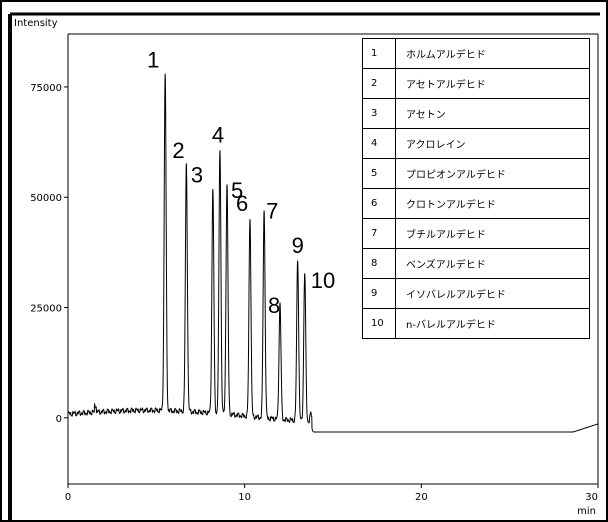 The width and height of the screenshot is (608, 522). Describe the element at coordinates (59, 419) in the screenshot. I see `y-tick-label: 0` at that location.